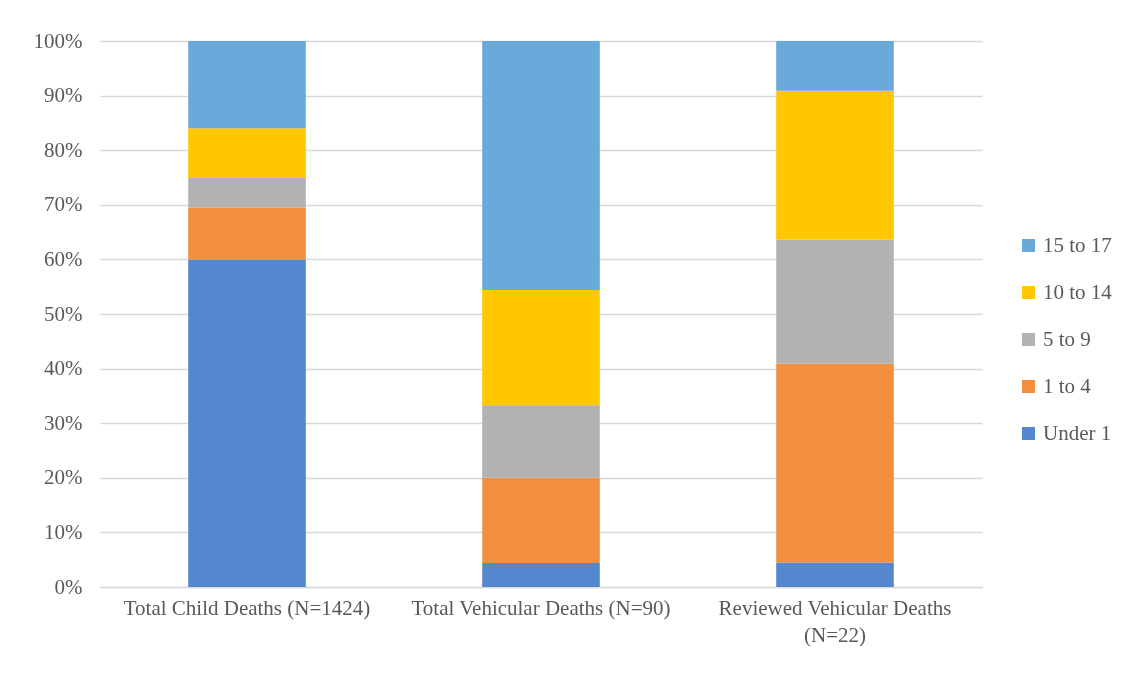 Image resolution: width=1146 pixels, height=673 pixels. What do you see at coordinates (68, 586) in the screenshot?
I see `y-tick-label: 0%` at bounding box center [68, 586].